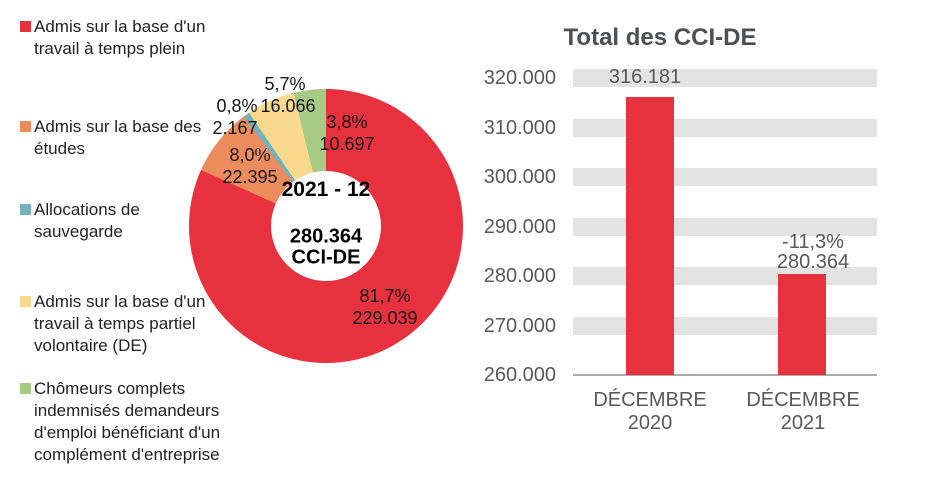 The image size is (945, 495). Describe the element at coordinates (519, 226) in the screenshot. I see `y-tick-label: 290.000` at that location.